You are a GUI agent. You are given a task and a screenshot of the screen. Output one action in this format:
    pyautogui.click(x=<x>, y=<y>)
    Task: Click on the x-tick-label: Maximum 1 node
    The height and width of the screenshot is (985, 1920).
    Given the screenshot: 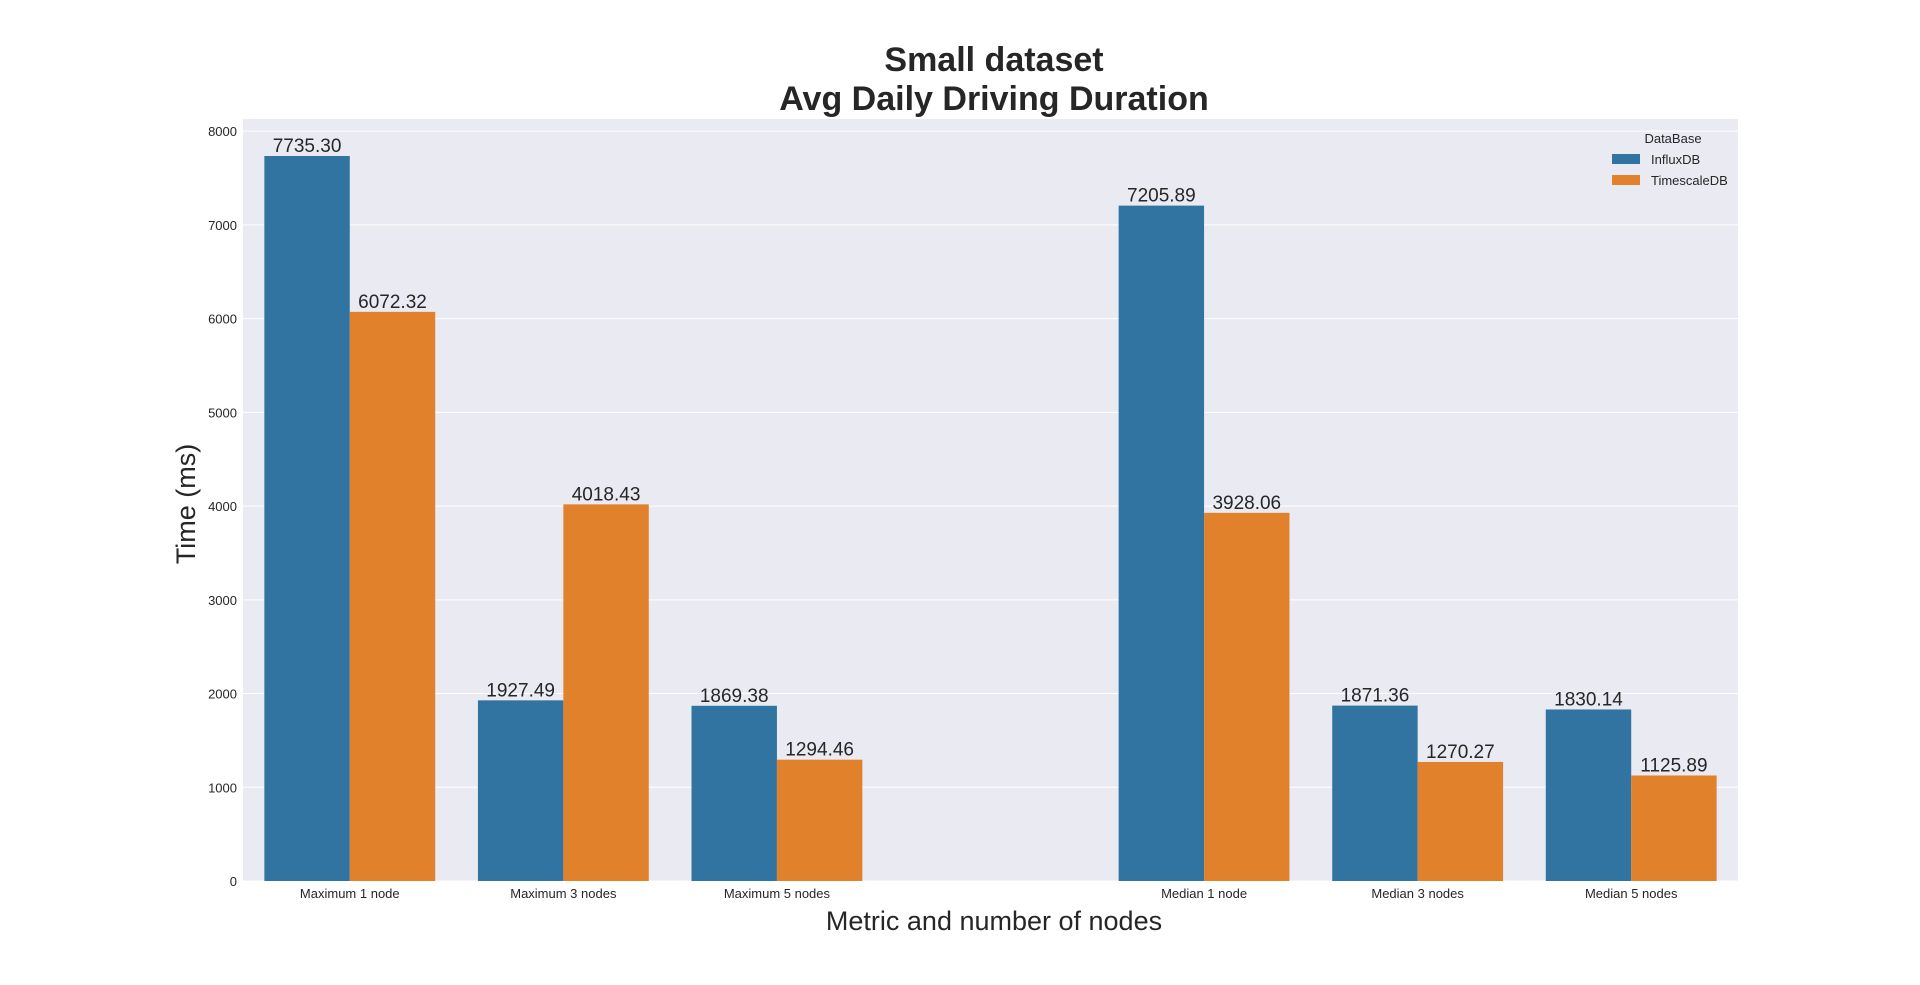 What is the action you would take?
    pyautogui.click(x=350, y=893)
    